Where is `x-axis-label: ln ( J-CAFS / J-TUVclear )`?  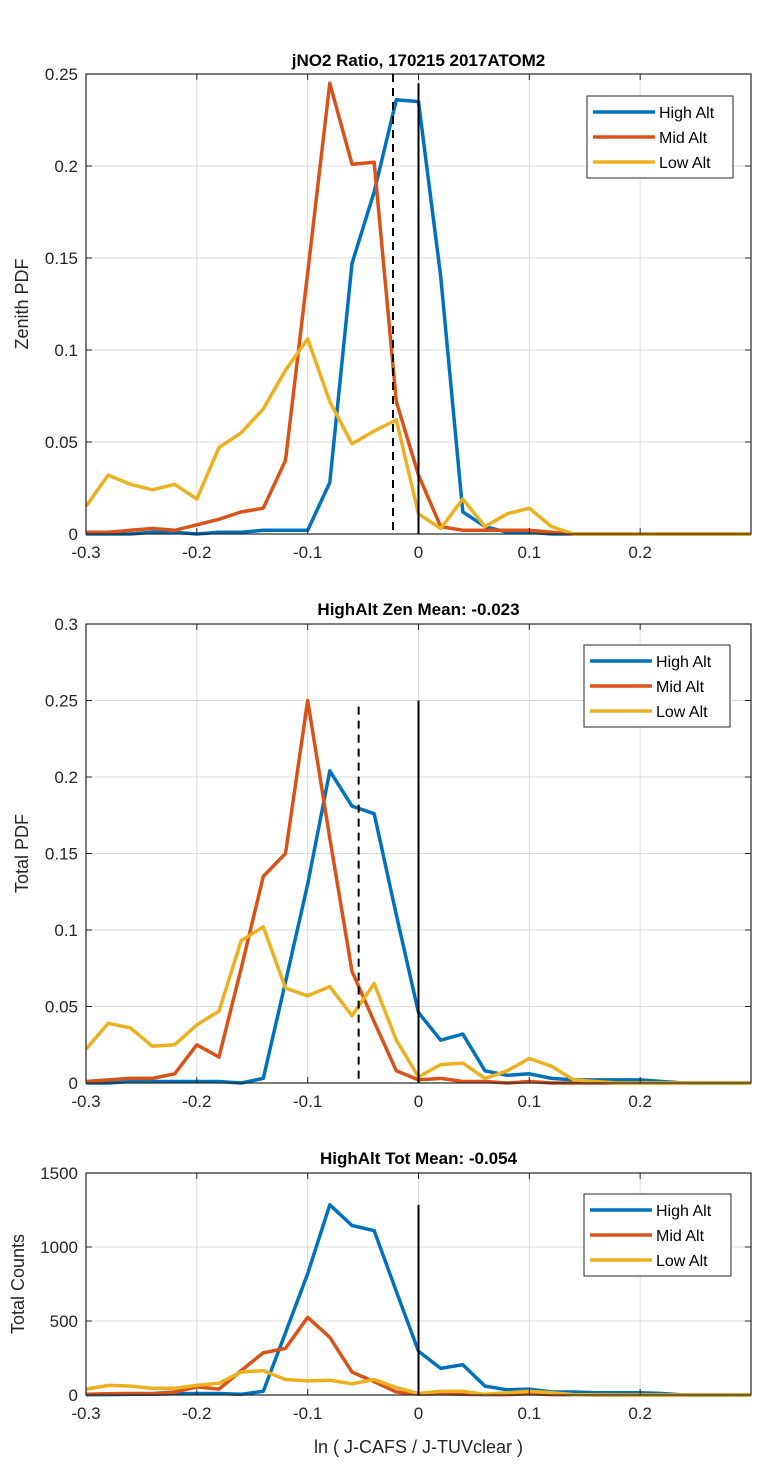 x-axis-label: ln ( J-CAFS / J-TUVclear ) is located at coordinates (418, 1447).